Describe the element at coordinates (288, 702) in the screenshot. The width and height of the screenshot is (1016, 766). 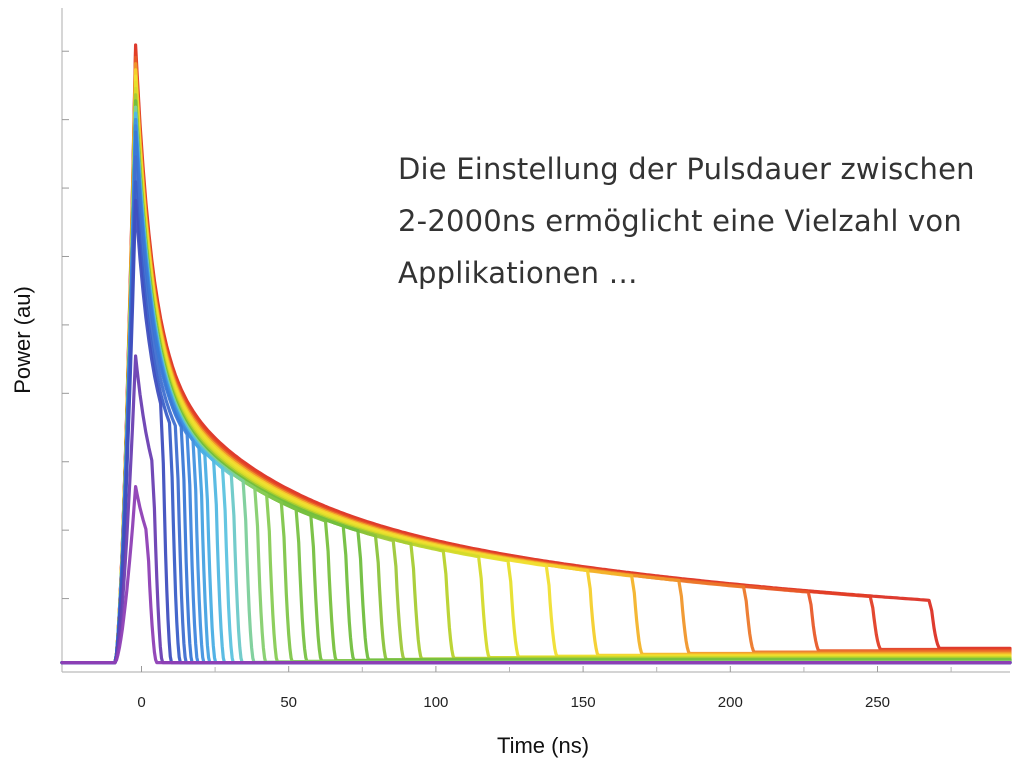
I see `x-tick-label: 50` at that location.